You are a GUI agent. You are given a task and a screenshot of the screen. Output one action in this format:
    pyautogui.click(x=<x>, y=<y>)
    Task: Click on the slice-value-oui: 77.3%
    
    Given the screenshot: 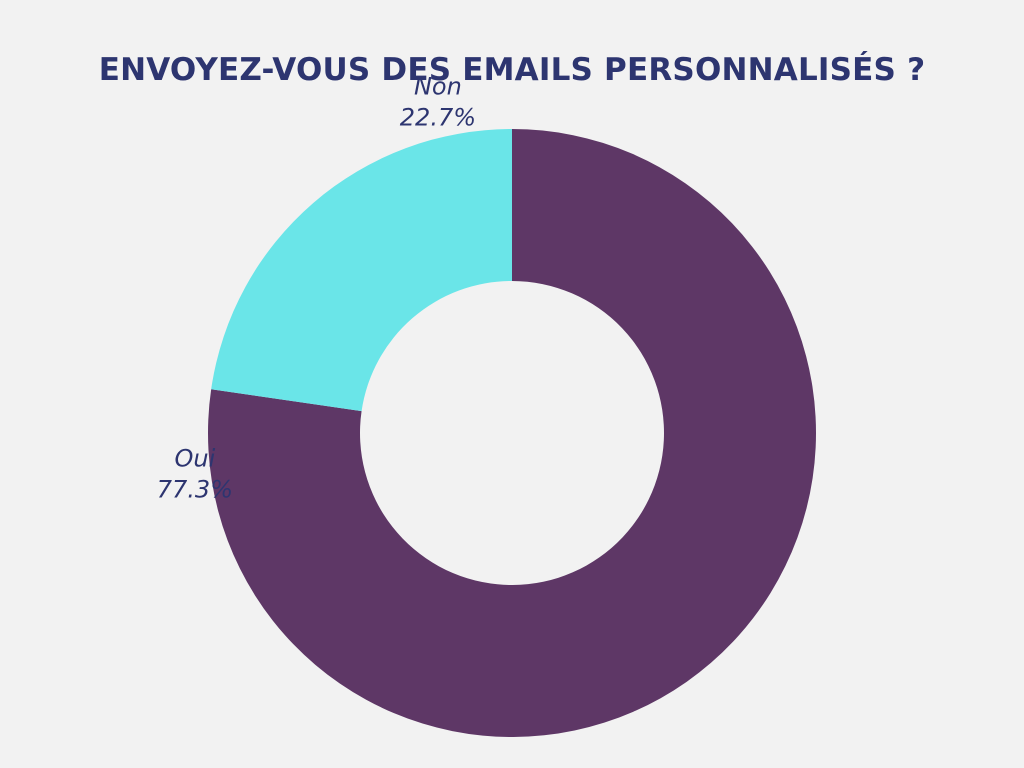 What is the action you would take?
    pyautogui.click(x=195, y=490)
    